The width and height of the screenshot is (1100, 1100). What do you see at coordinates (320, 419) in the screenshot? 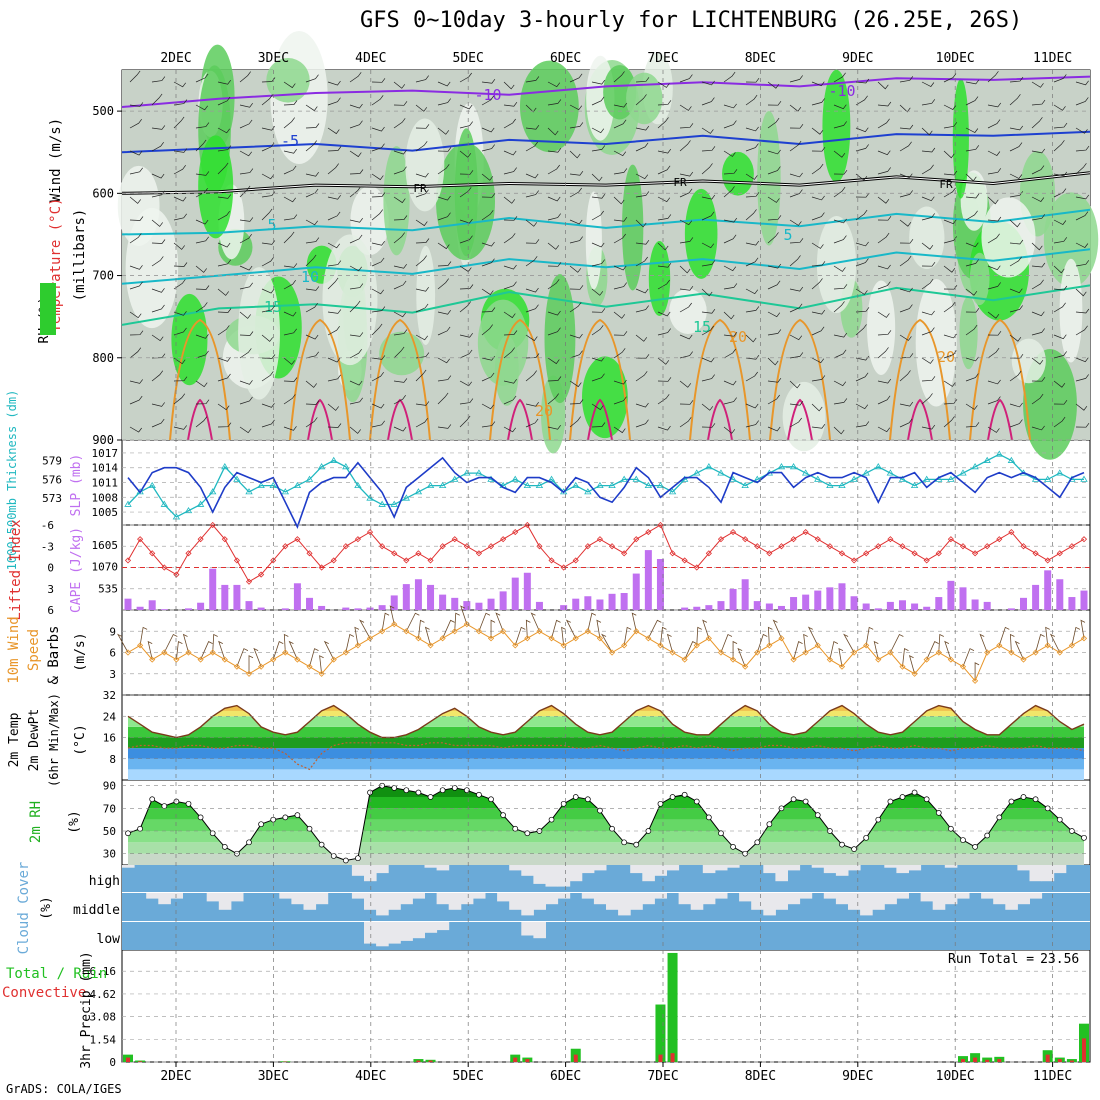
I see `isotherm-hot` at bounding box center [320, 419].